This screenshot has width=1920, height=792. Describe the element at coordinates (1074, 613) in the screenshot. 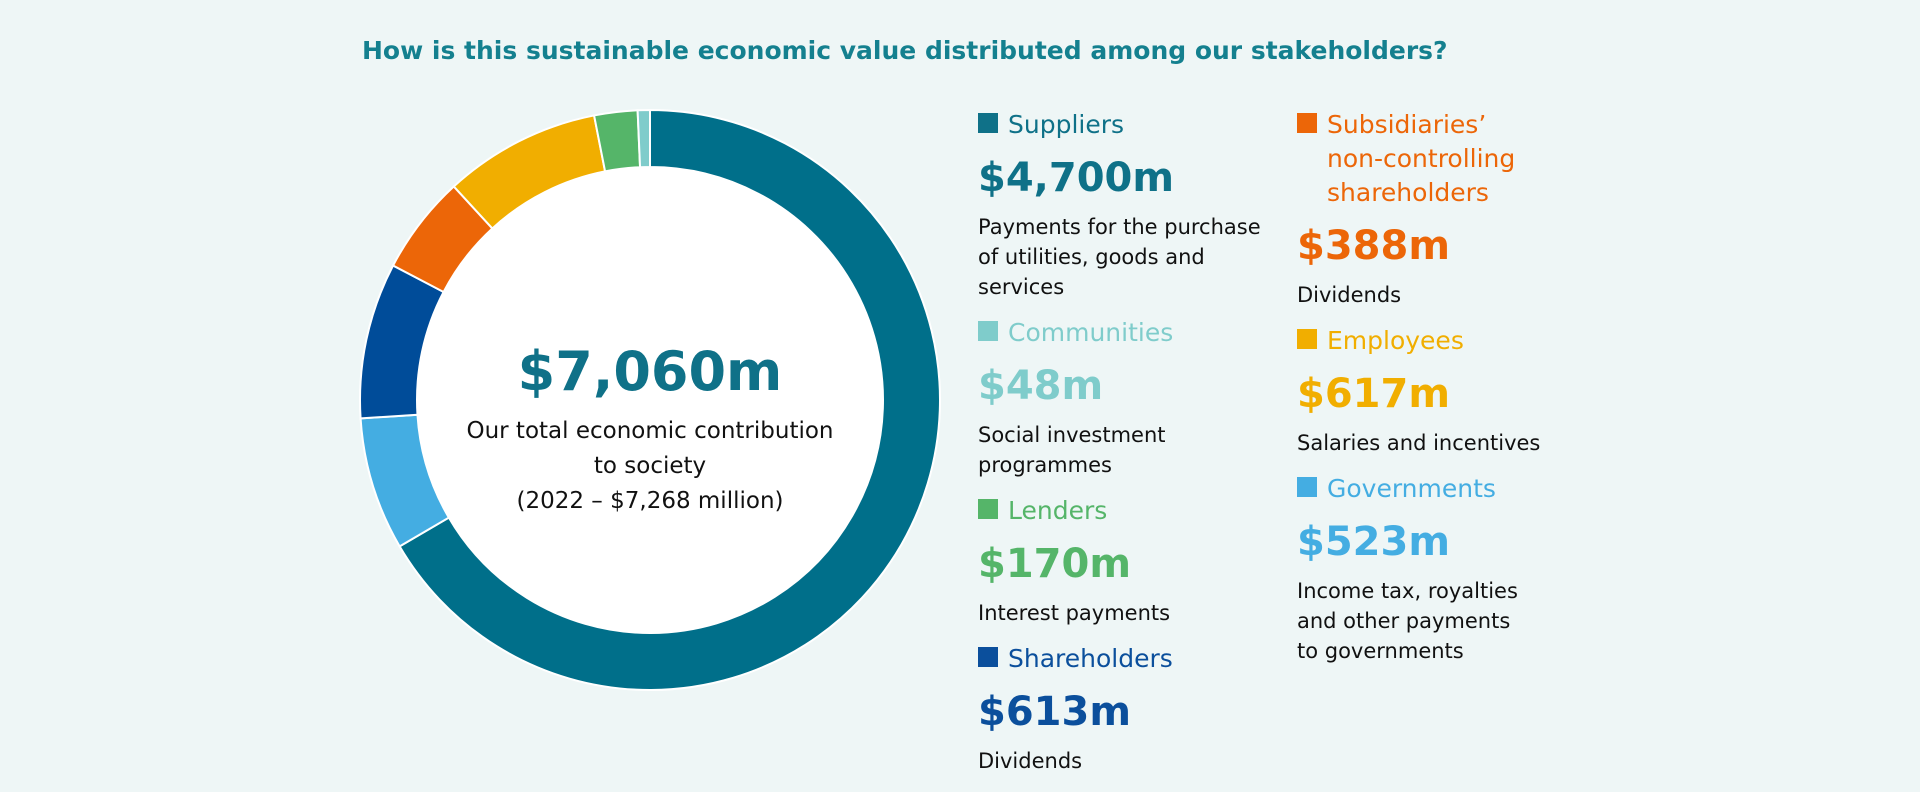

I see `legend-note-line: Interest payments` at that location.